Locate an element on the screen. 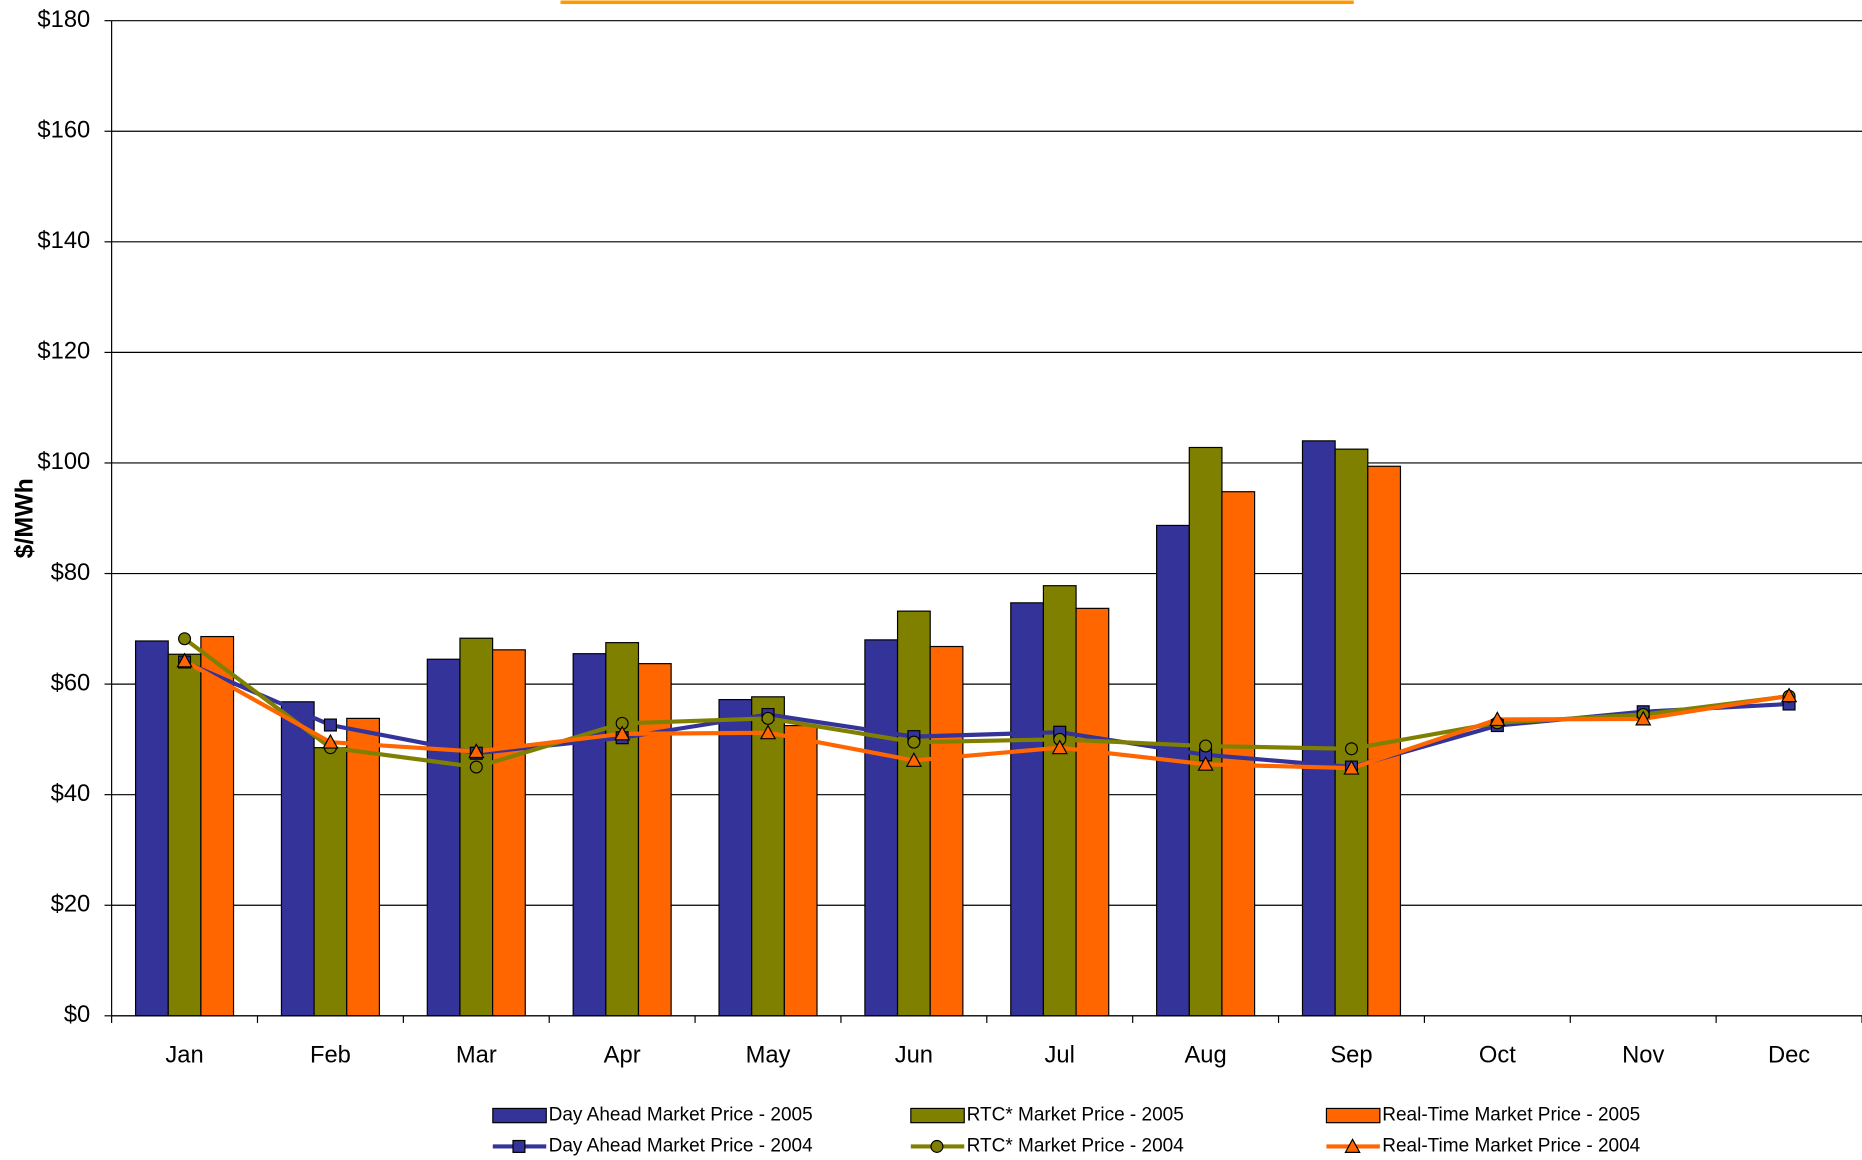  header-bar is located at coordinates (957, 2).